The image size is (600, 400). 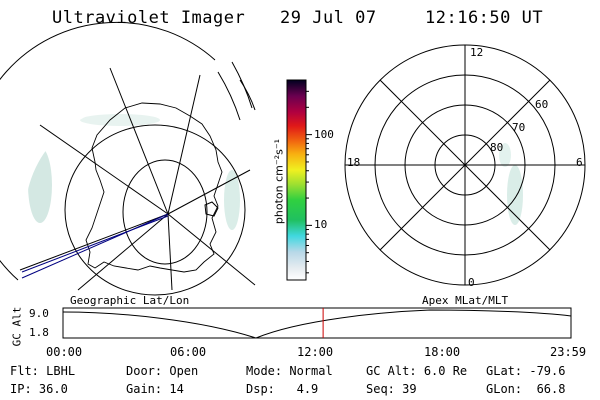 I want to click on colorbar-tick-label: 10, so click(x=321, y=225).